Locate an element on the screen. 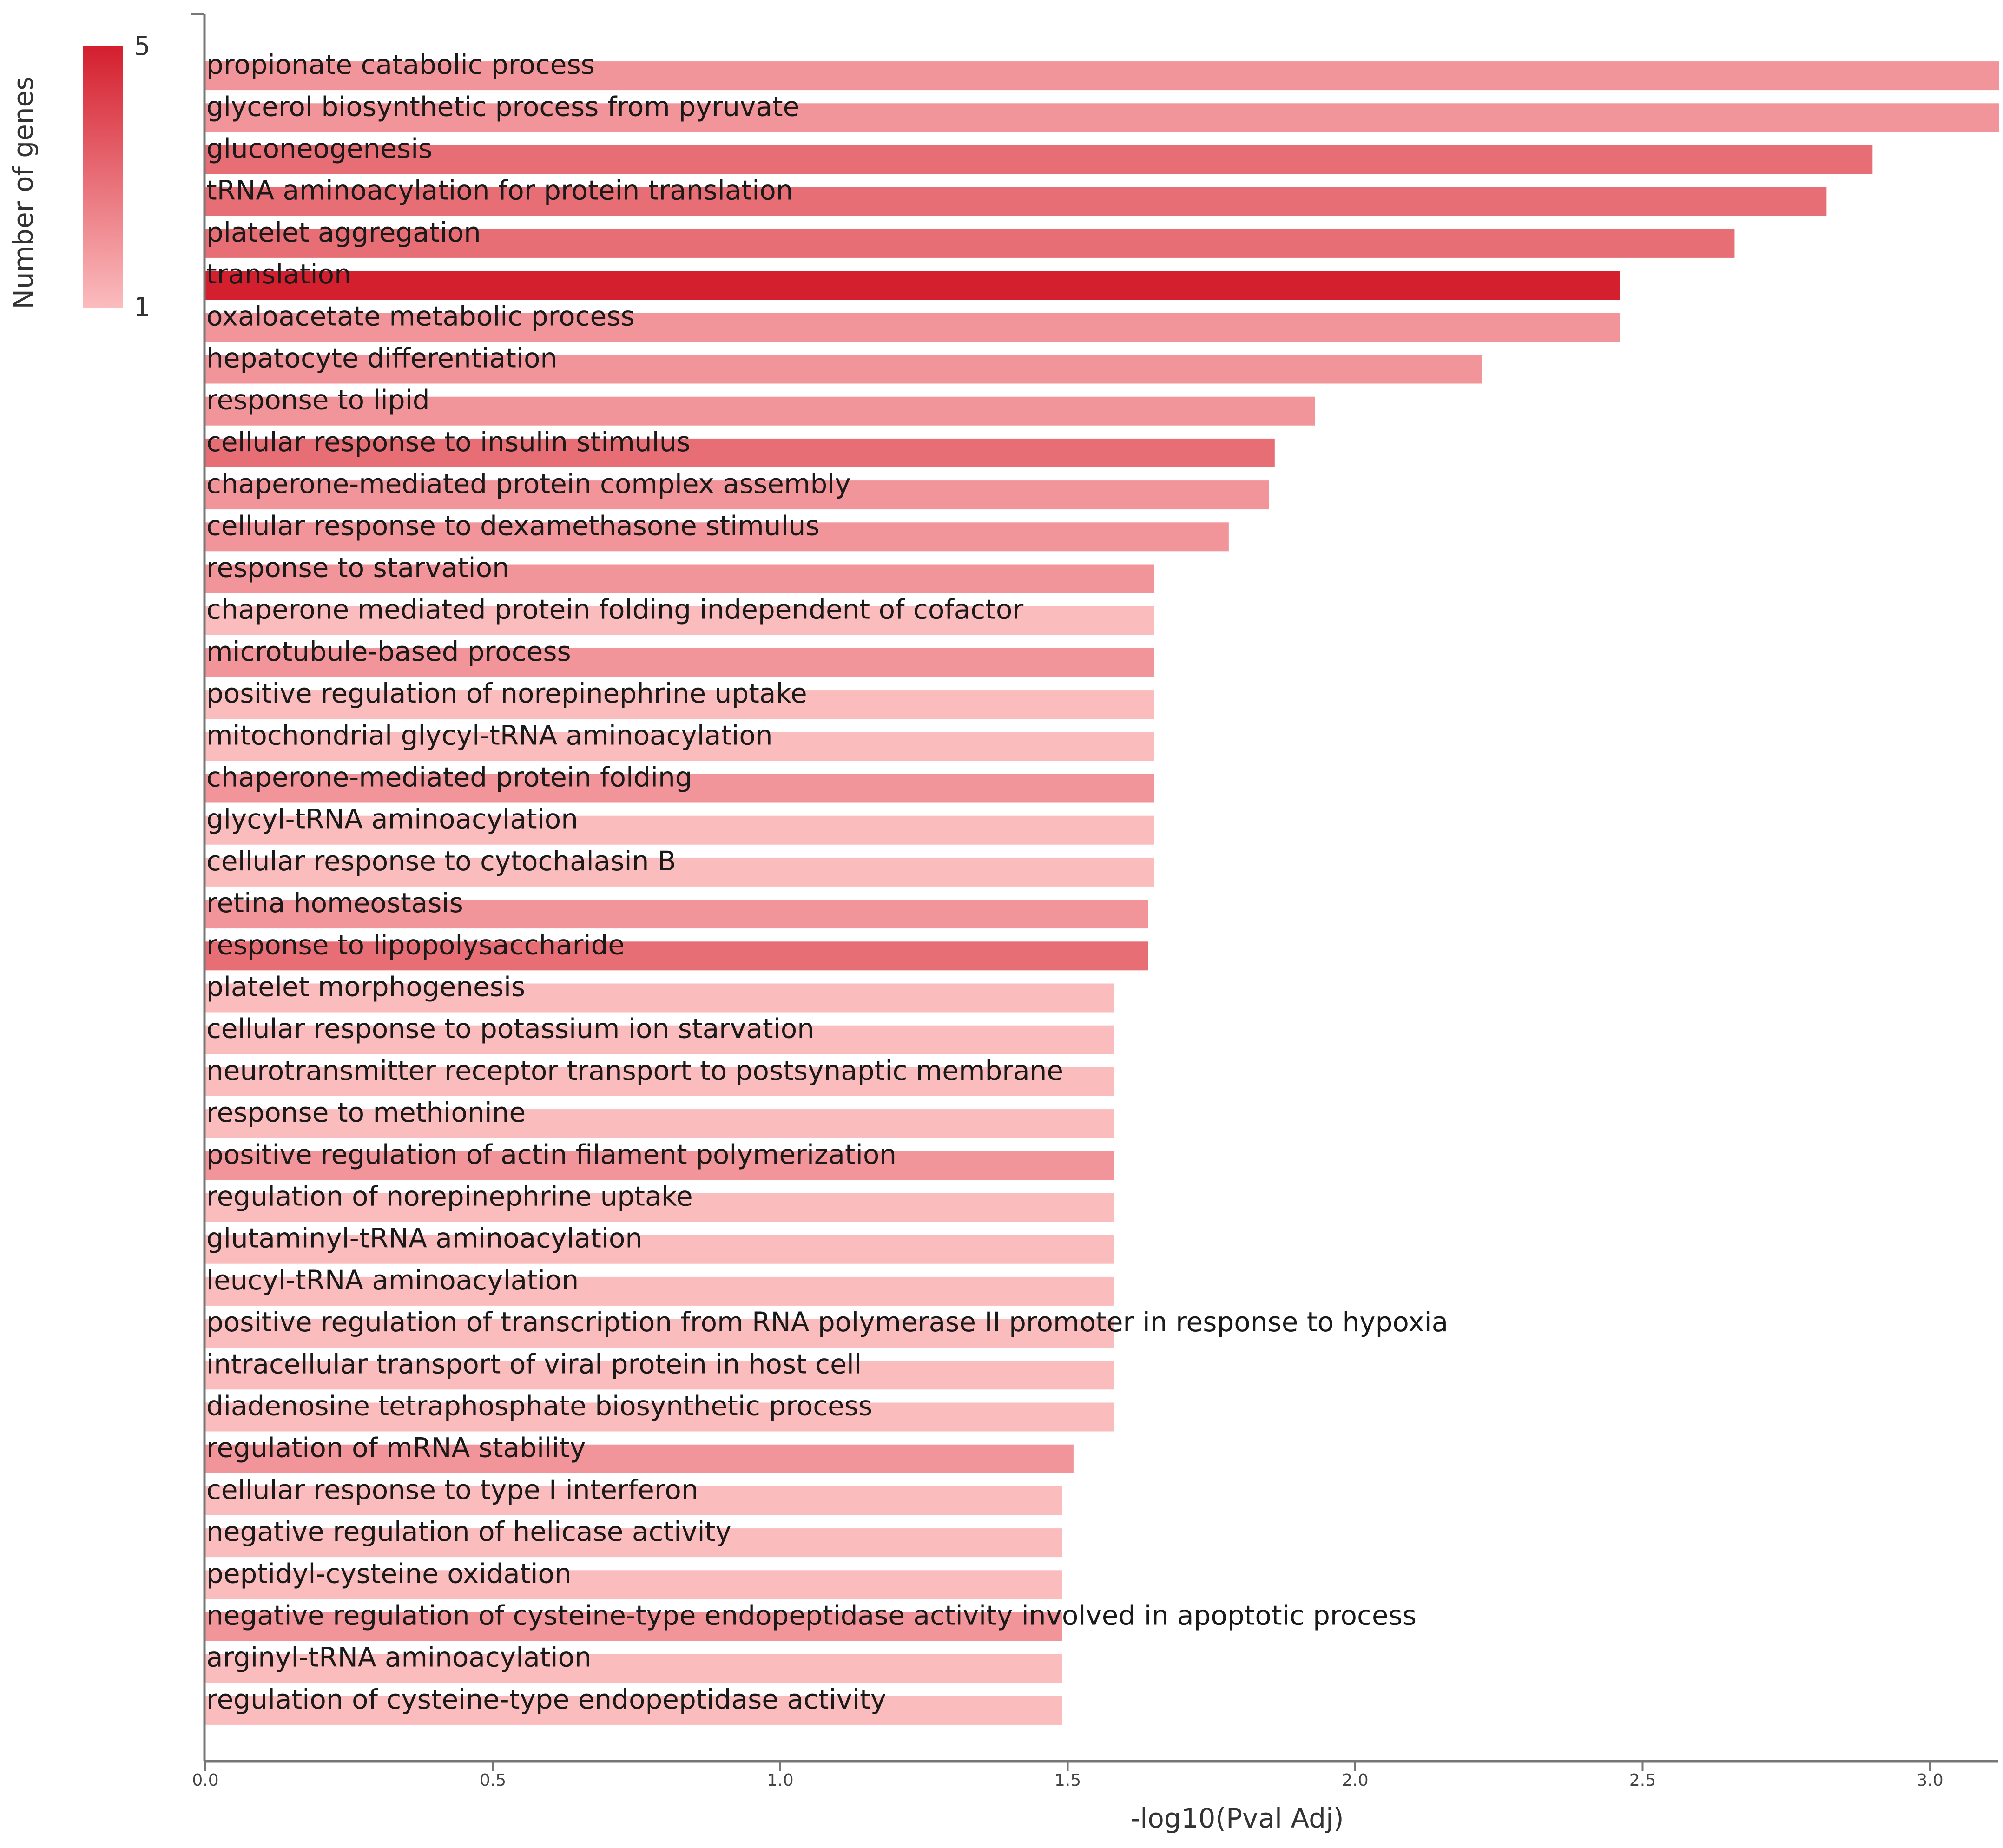  bar-label: cellular response to cytochalasin B is located at coordinates (441, 861).